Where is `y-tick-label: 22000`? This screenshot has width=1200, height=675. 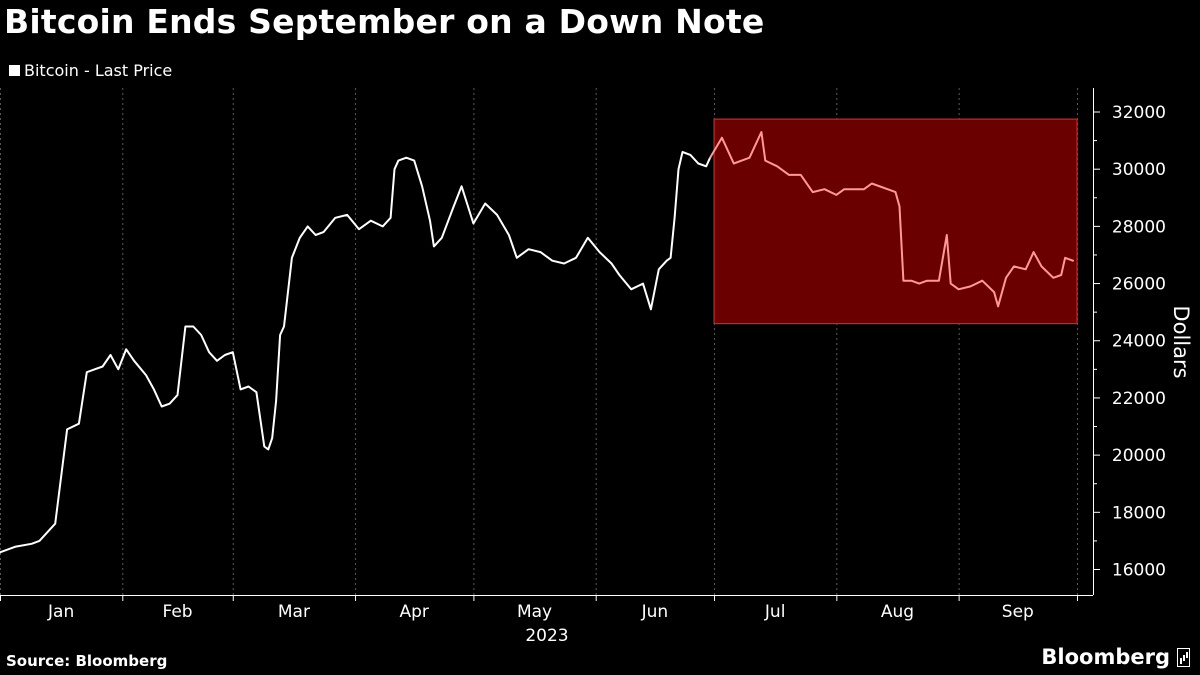
y-tick-label: 22000 is located at coordinates (1139, 399).